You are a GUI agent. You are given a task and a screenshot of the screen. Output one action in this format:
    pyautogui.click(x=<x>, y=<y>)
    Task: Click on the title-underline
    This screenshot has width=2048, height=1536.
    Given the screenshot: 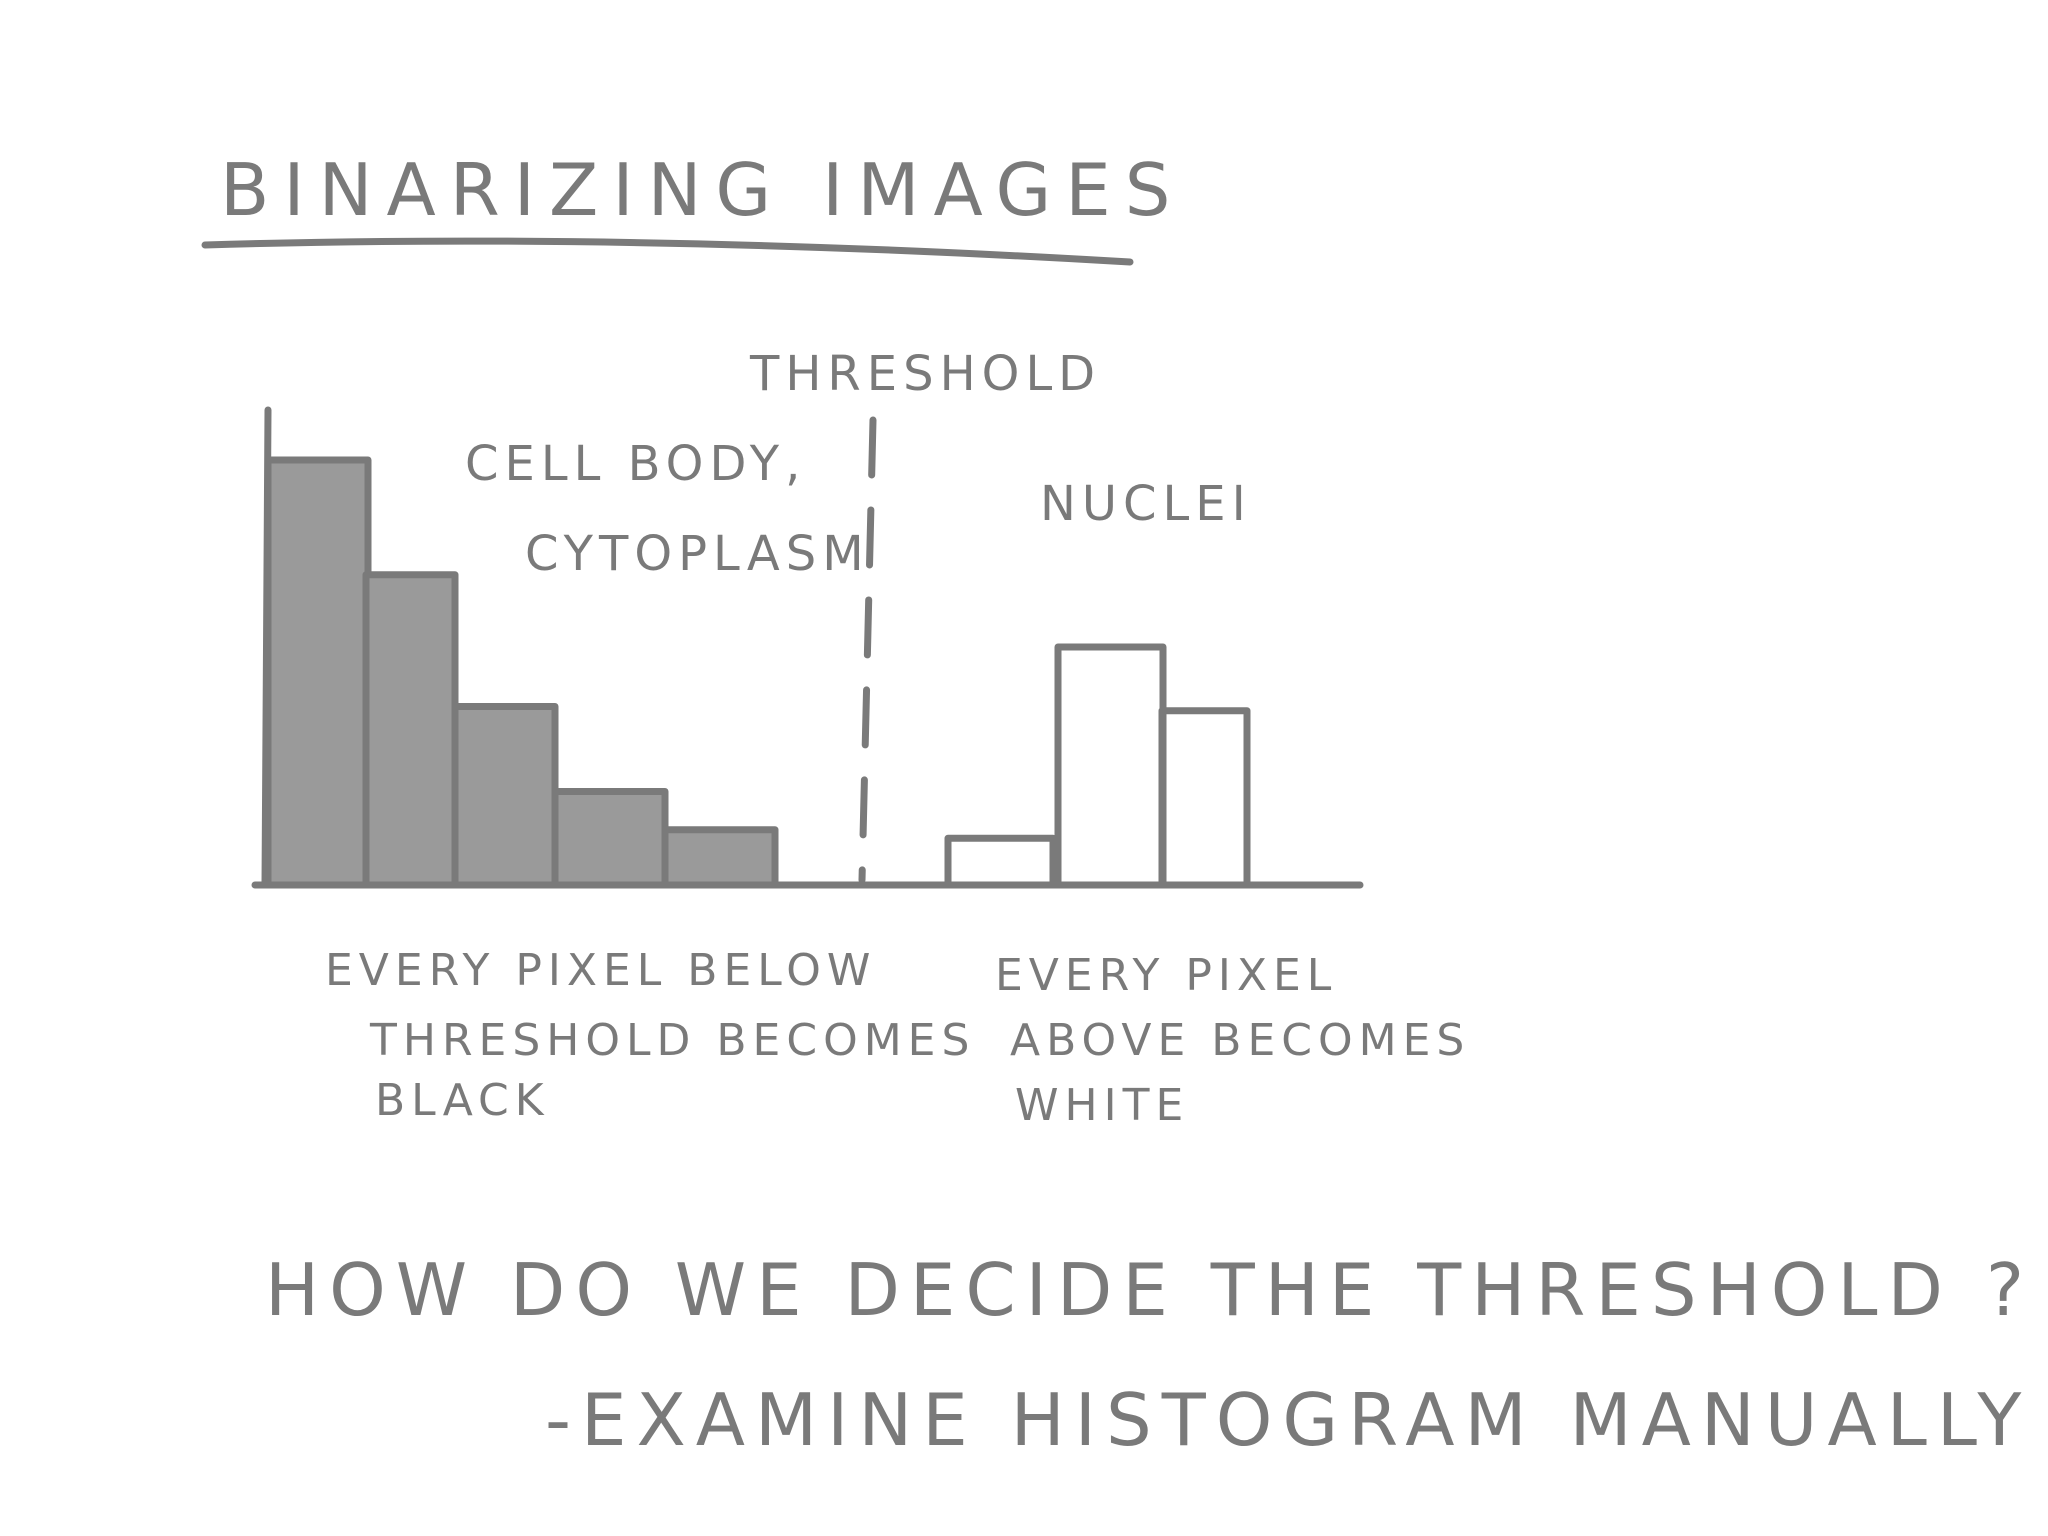 What is the action you would take?
    pyautogui.click(x=667, y=251)
    